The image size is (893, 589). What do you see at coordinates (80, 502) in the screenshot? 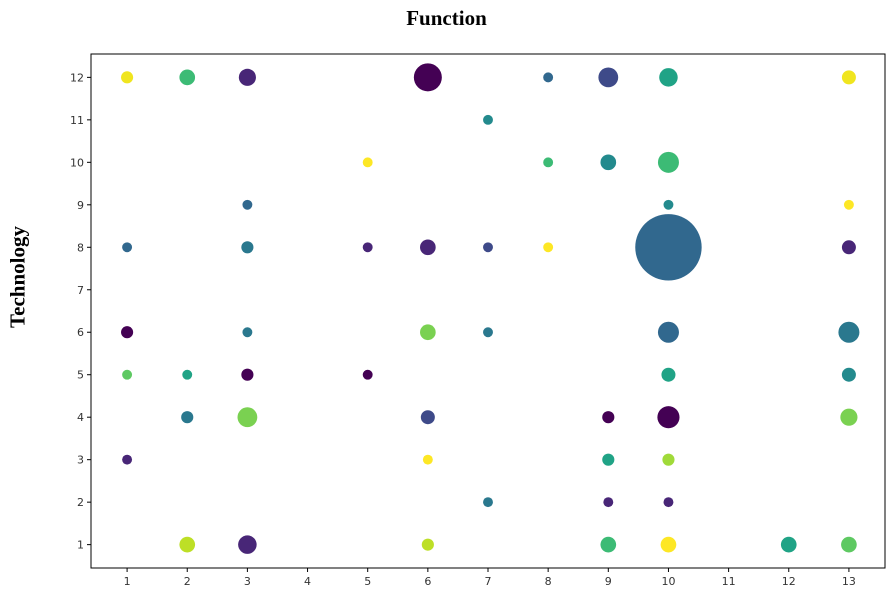
I see `y-tick-label: 2` at bounding box center [80, 502].